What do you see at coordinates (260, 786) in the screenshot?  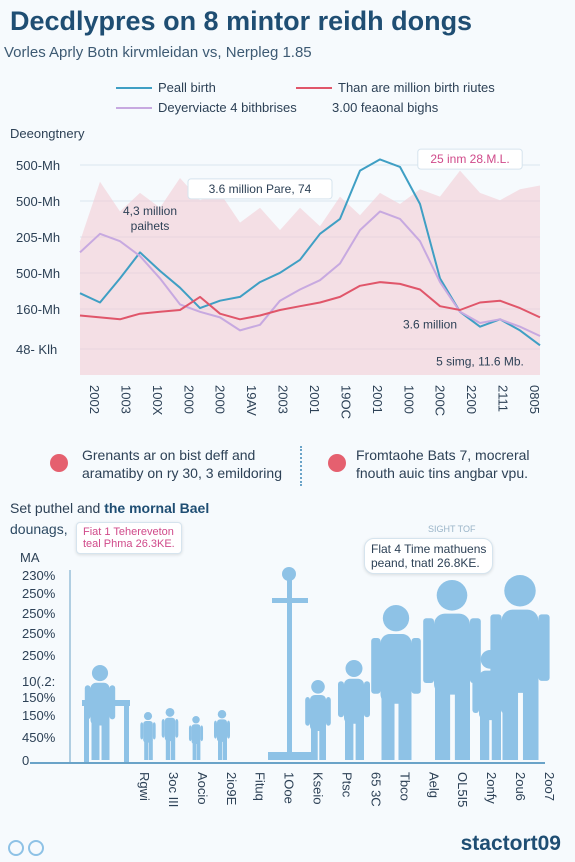 I see `x-tick-label: Fituq` at bounding box center [260, 786].